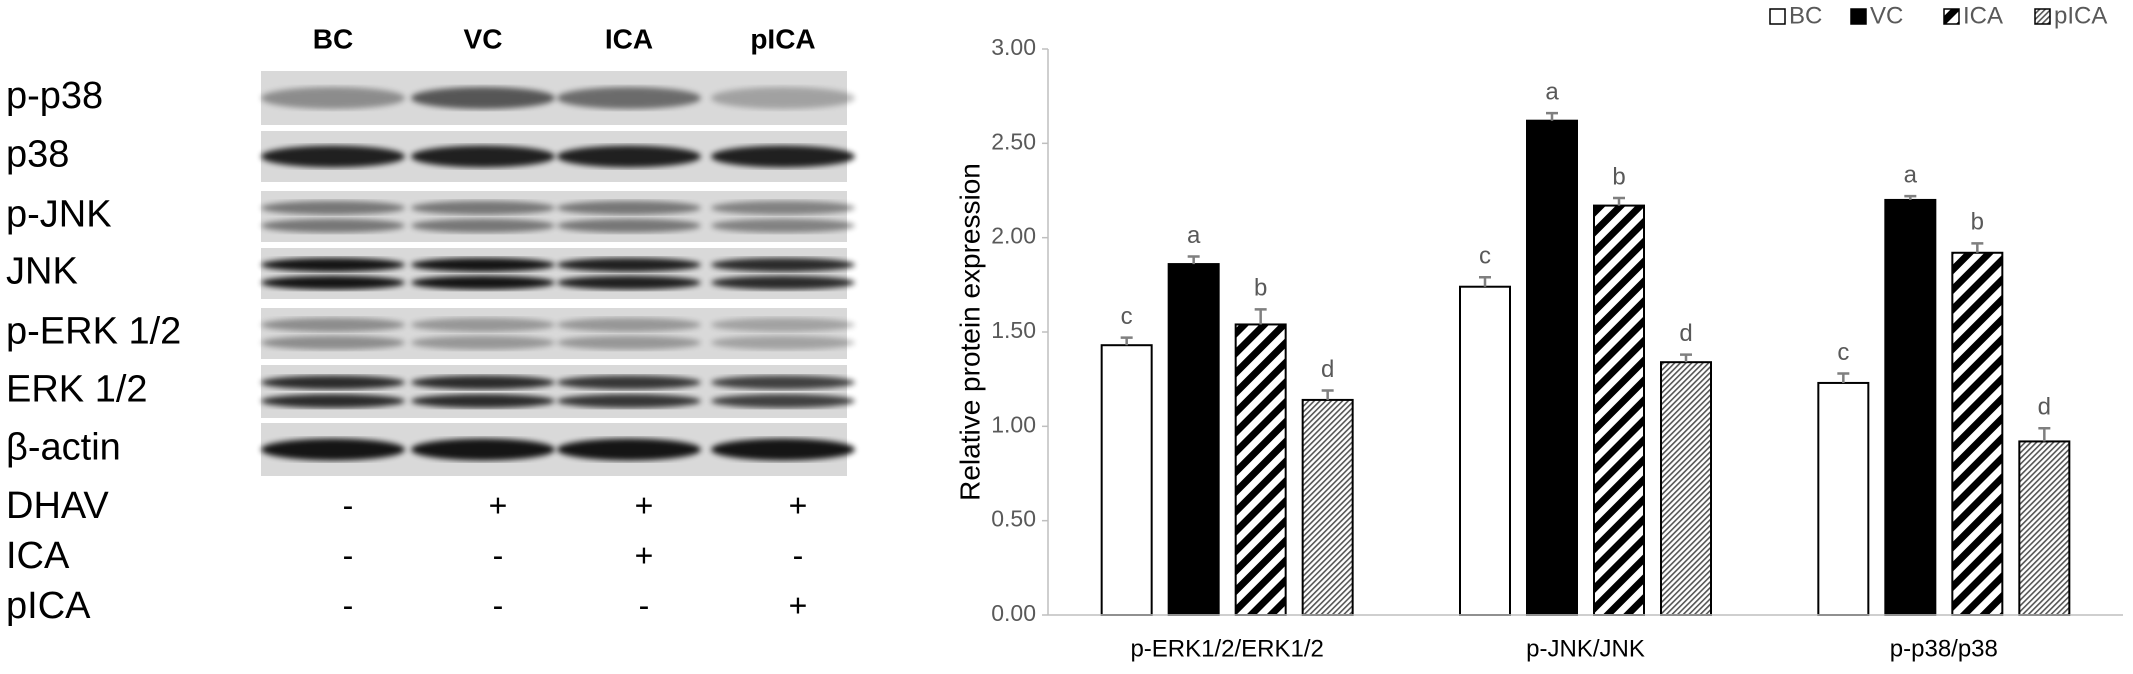 This screenshot has width=2133, height=674. I want to click on y-tick-label: 0.50, so click(1013, 519).